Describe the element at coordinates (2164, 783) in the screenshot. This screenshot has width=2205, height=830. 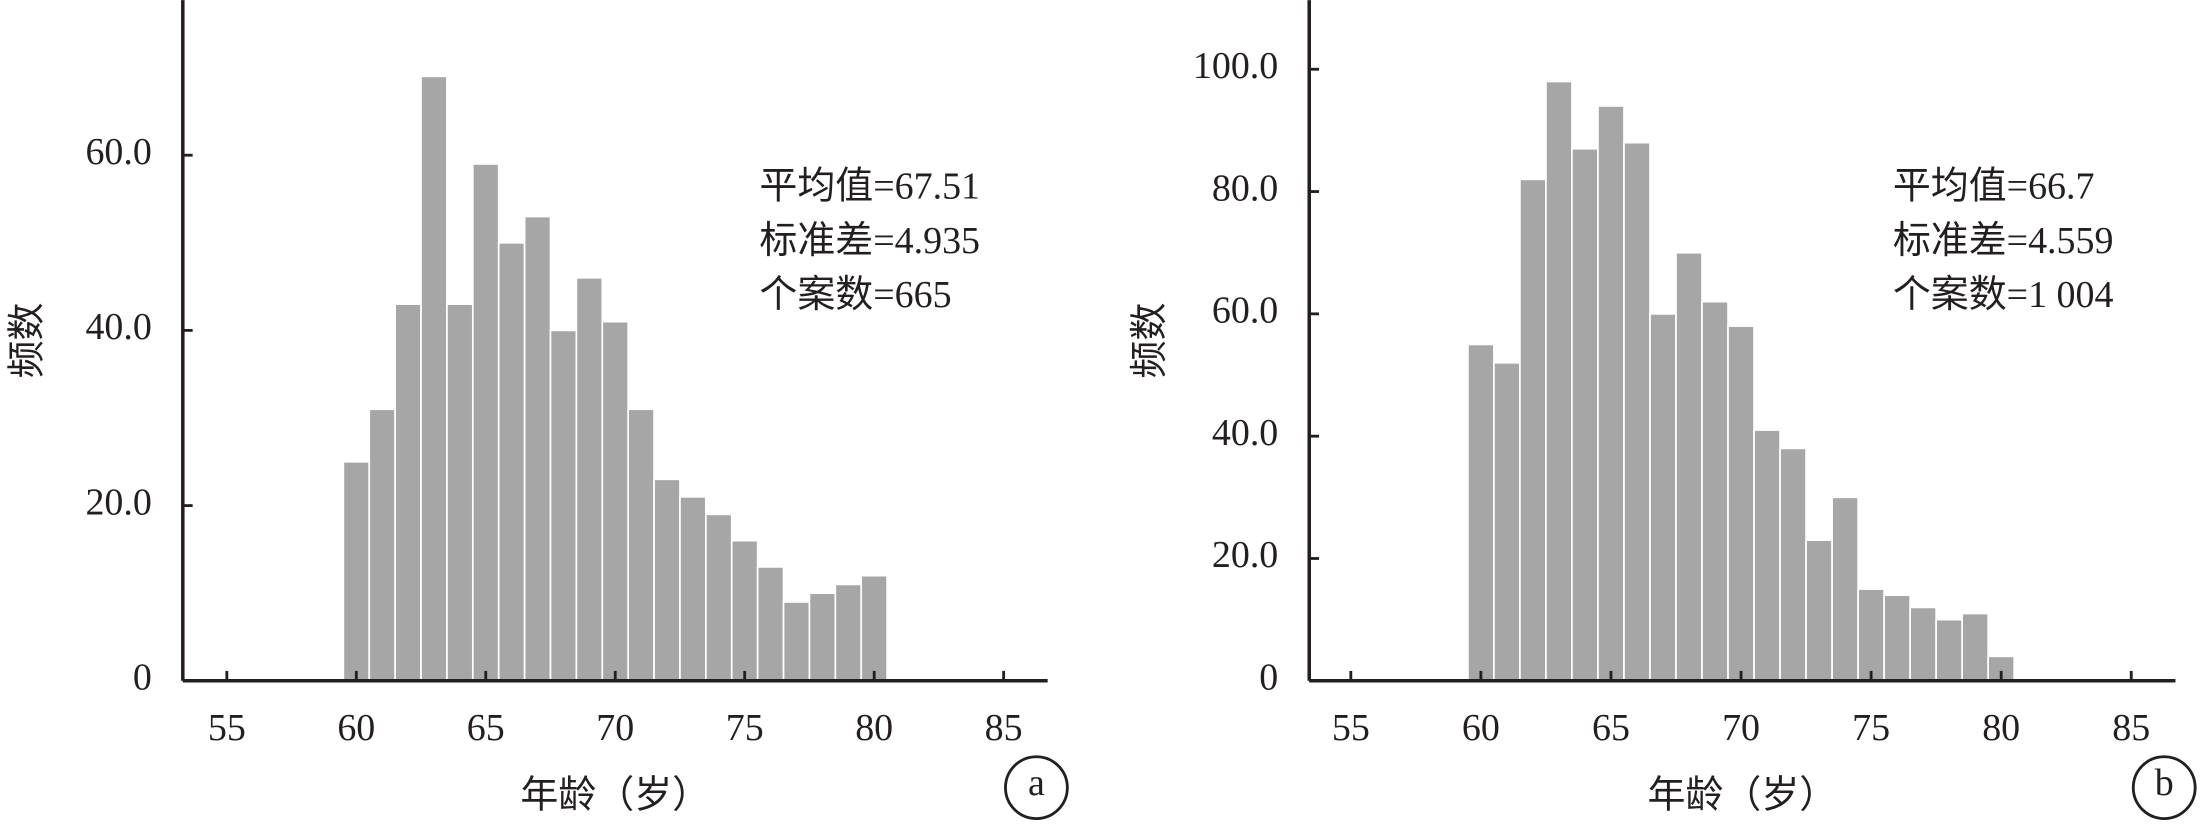
I see `panel-label: b` at that location.